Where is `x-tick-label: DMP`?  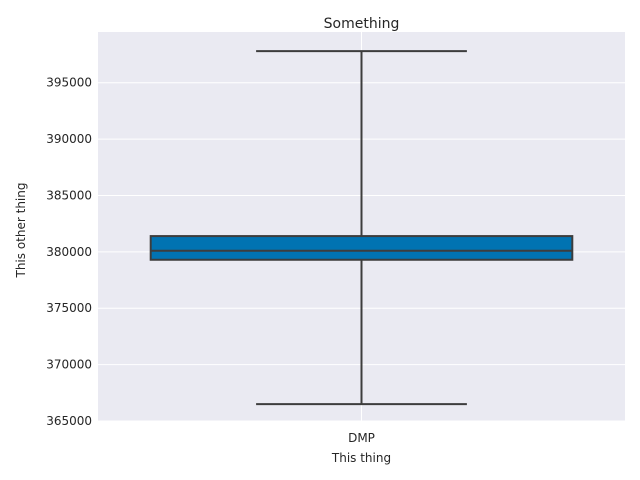
x-tick-label: DMP is located at coordinates (361, 438).